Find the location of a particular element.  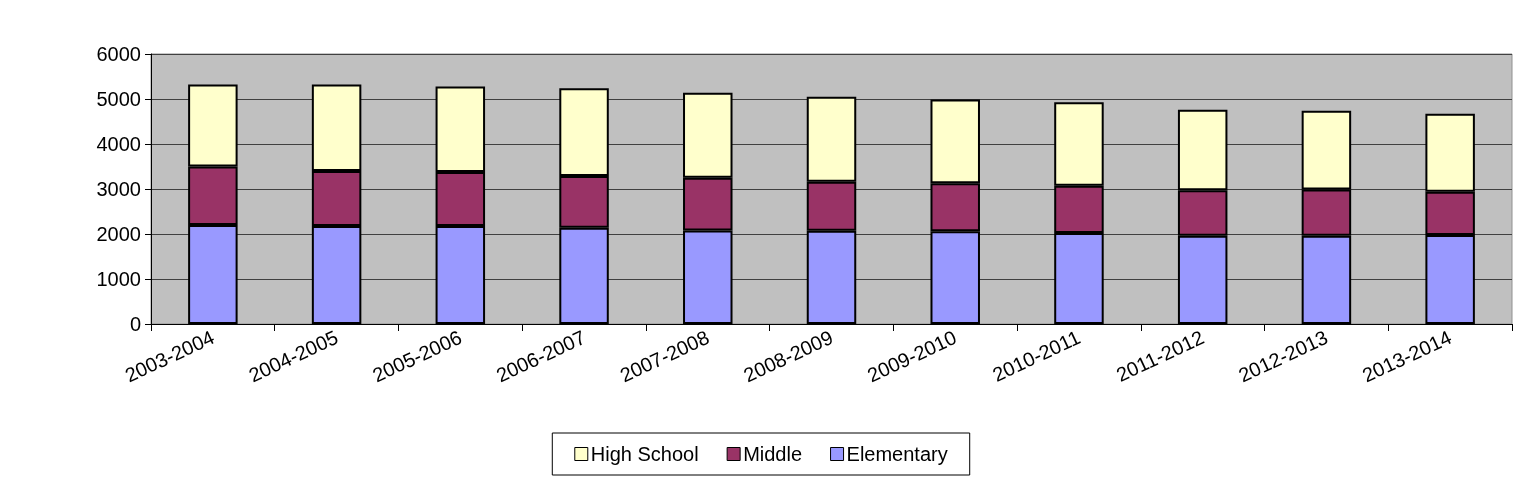

y-tick-label: 2000 is located at coordinates (118, 234).